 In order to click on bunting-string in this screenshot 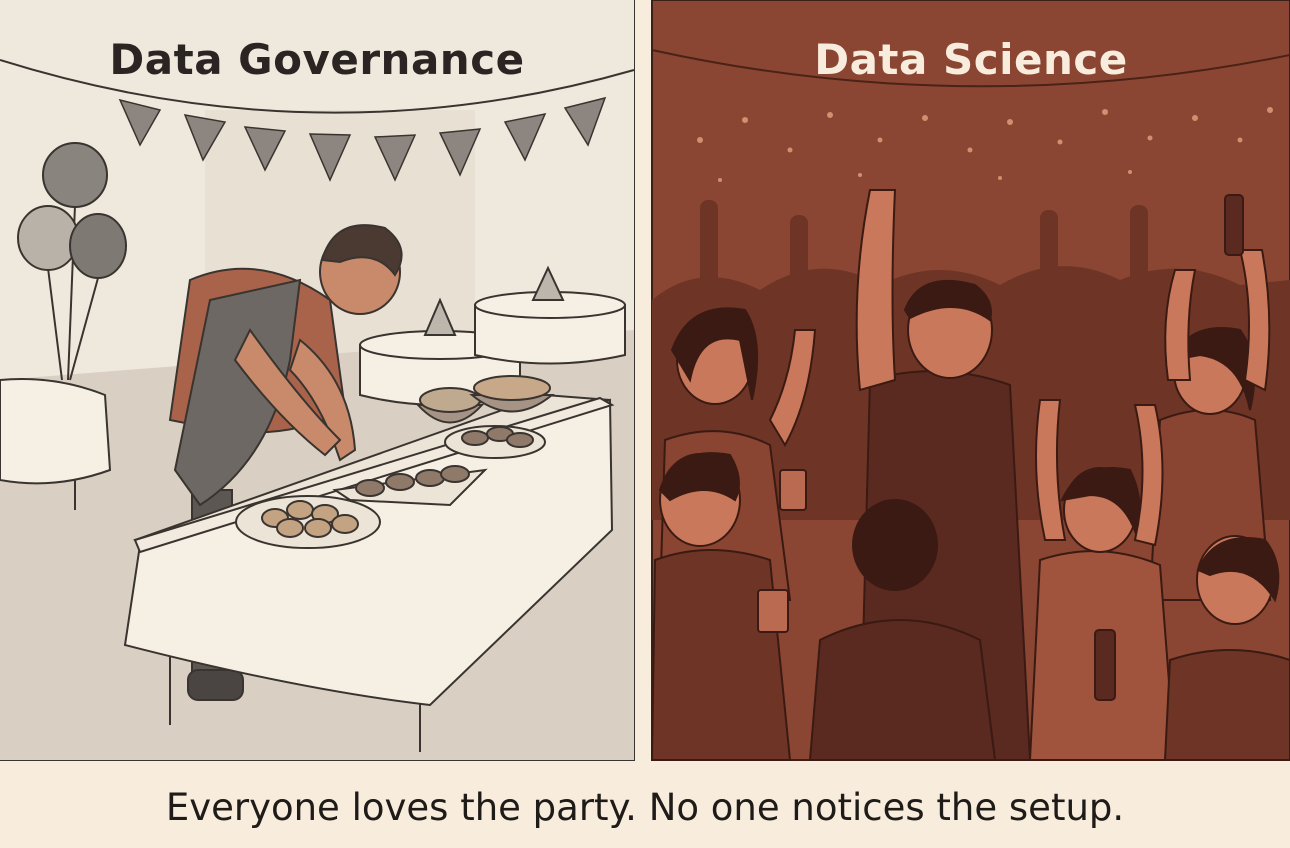, I will do `click(317, 86)`.